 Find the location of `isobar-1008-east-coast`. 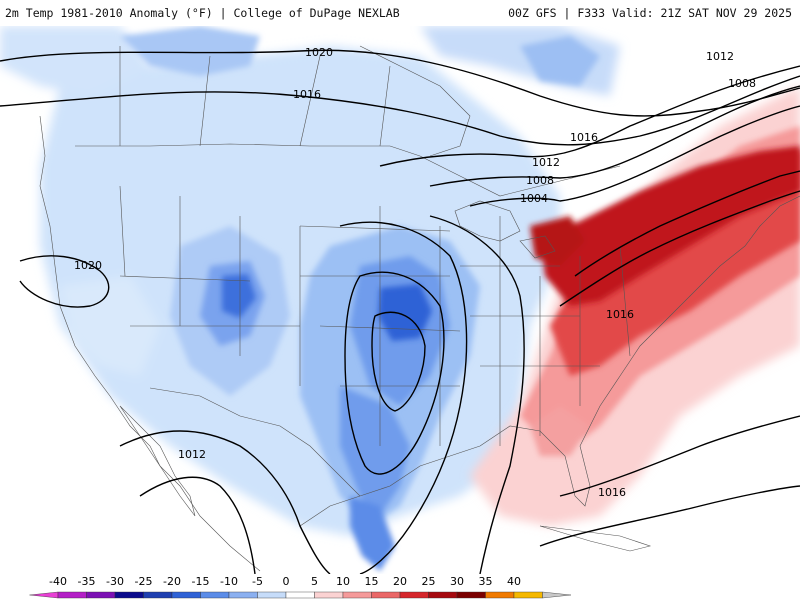

isobar-1008-east-coast is located at coordinates (687, 223).